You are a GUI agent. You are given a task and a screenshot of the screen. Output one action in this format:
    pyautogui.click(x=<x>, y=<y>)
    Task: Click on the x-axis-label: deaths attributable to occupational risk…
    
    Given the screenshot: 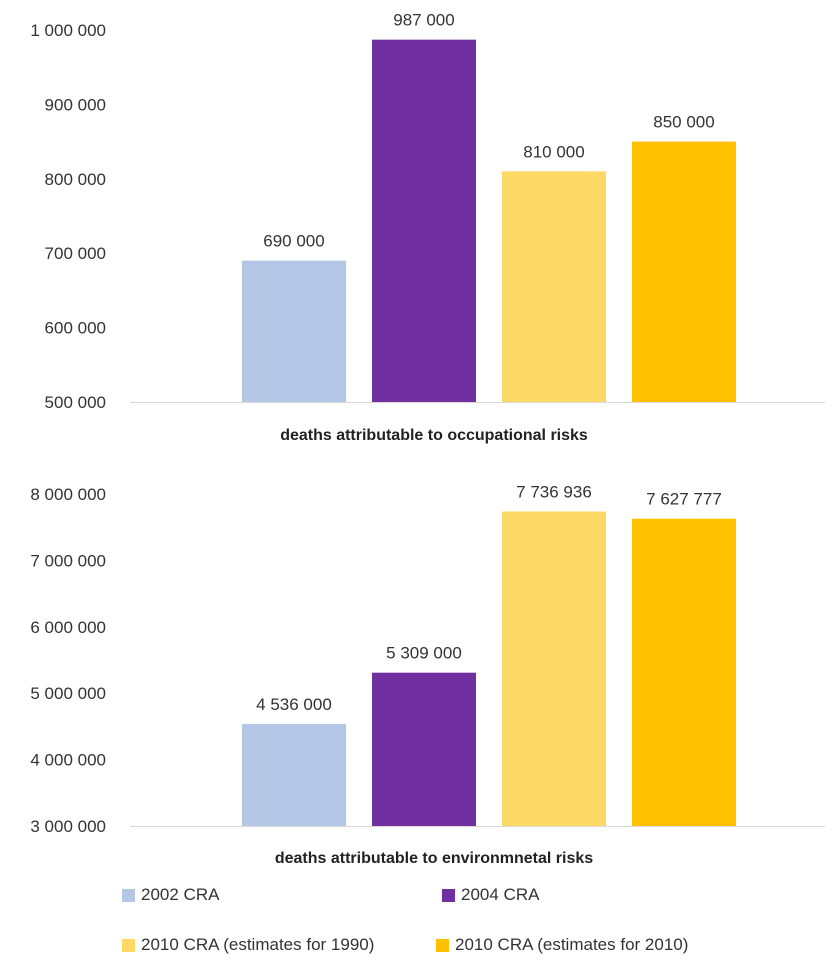 What is the action you would take?
    pyautogui.click(x=434, y=435)
    